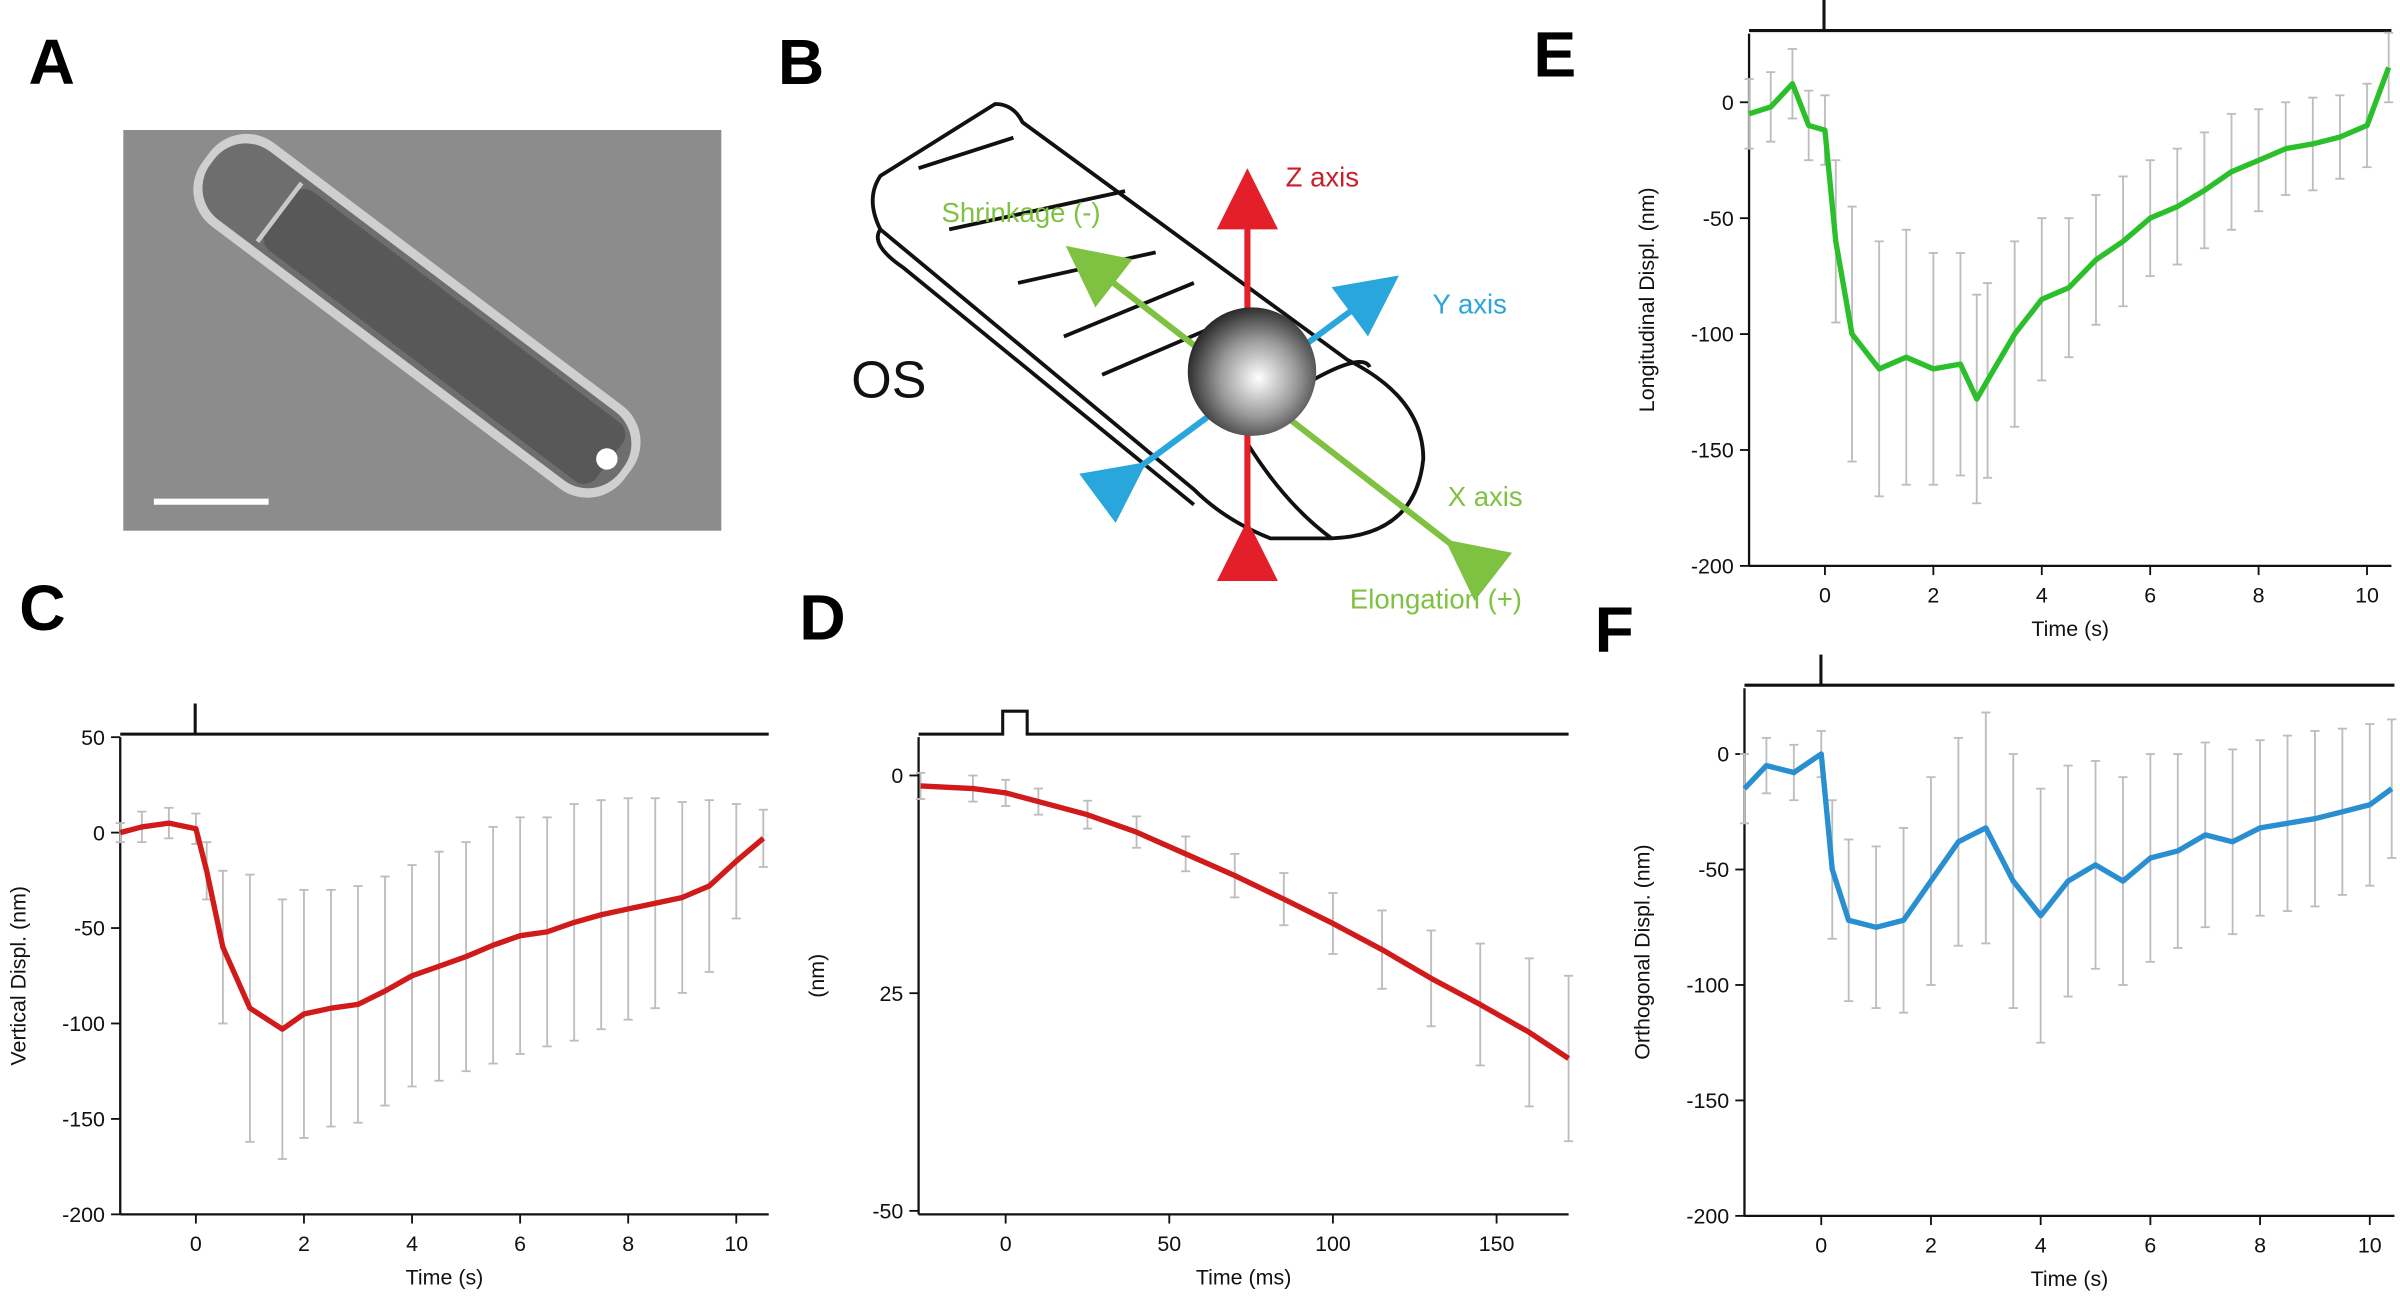 This screenshot has height=1300, width=2400. I want to click on y-tick-label: 50, so click(93, 738).